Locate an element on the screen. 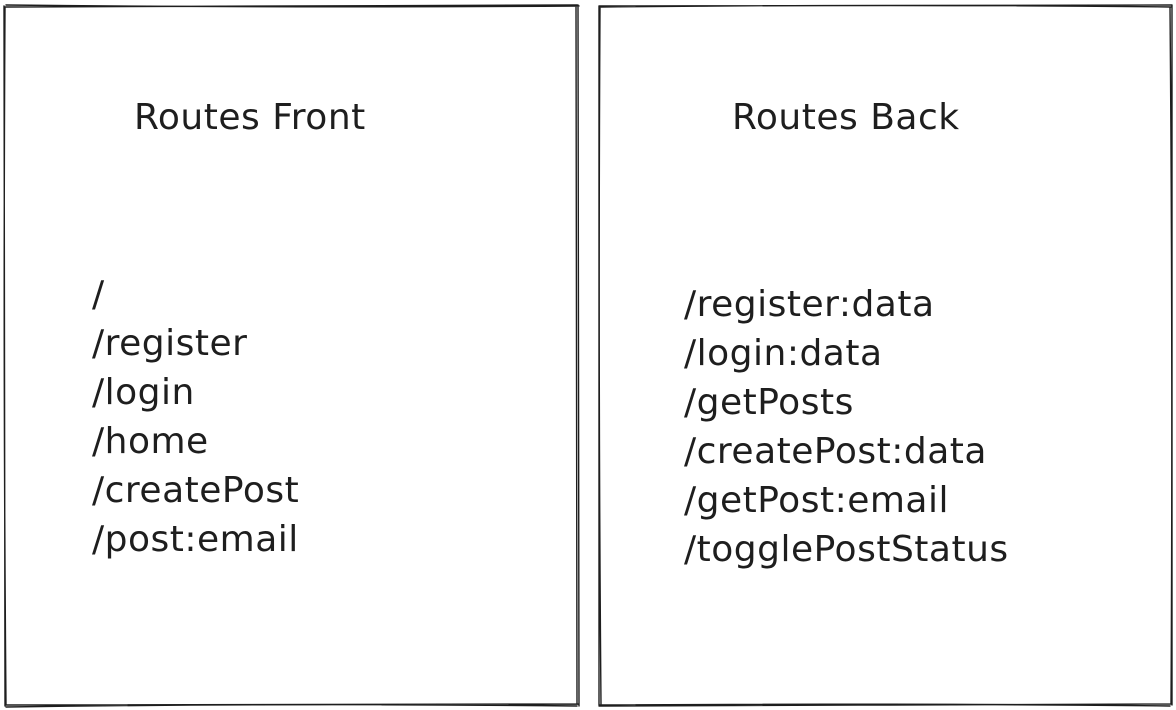 The height and width of the screenshot is (710, 1176). back-route-item: /createPost:data is located at coordinates (835, 451).